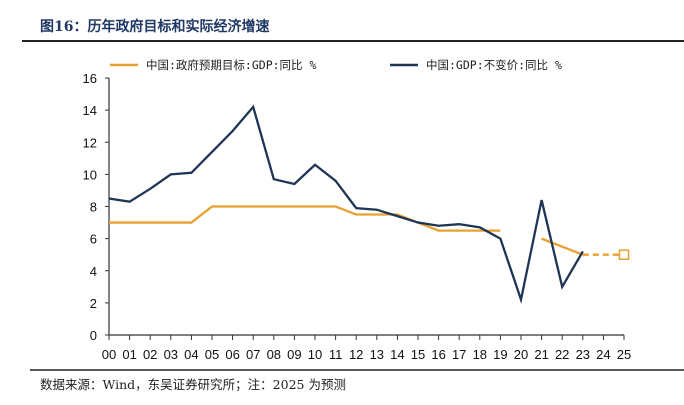 This screenshot has height=405, width=684. Describe the element at coordinates (231, 65) in the screenshot. I see `legend-label: 中国:政府预期目标:GDP:同比 %` at that location.